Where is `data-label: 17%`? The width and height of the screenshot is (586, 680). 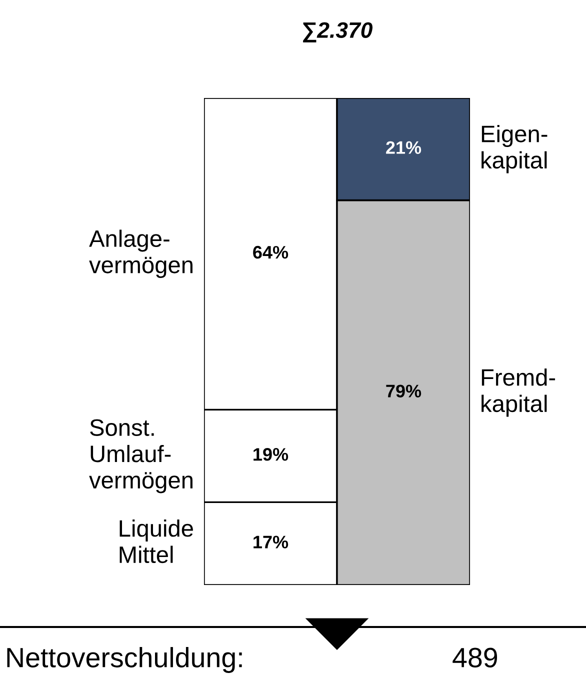
data-label: 17% is located at coordinates (271, 542).